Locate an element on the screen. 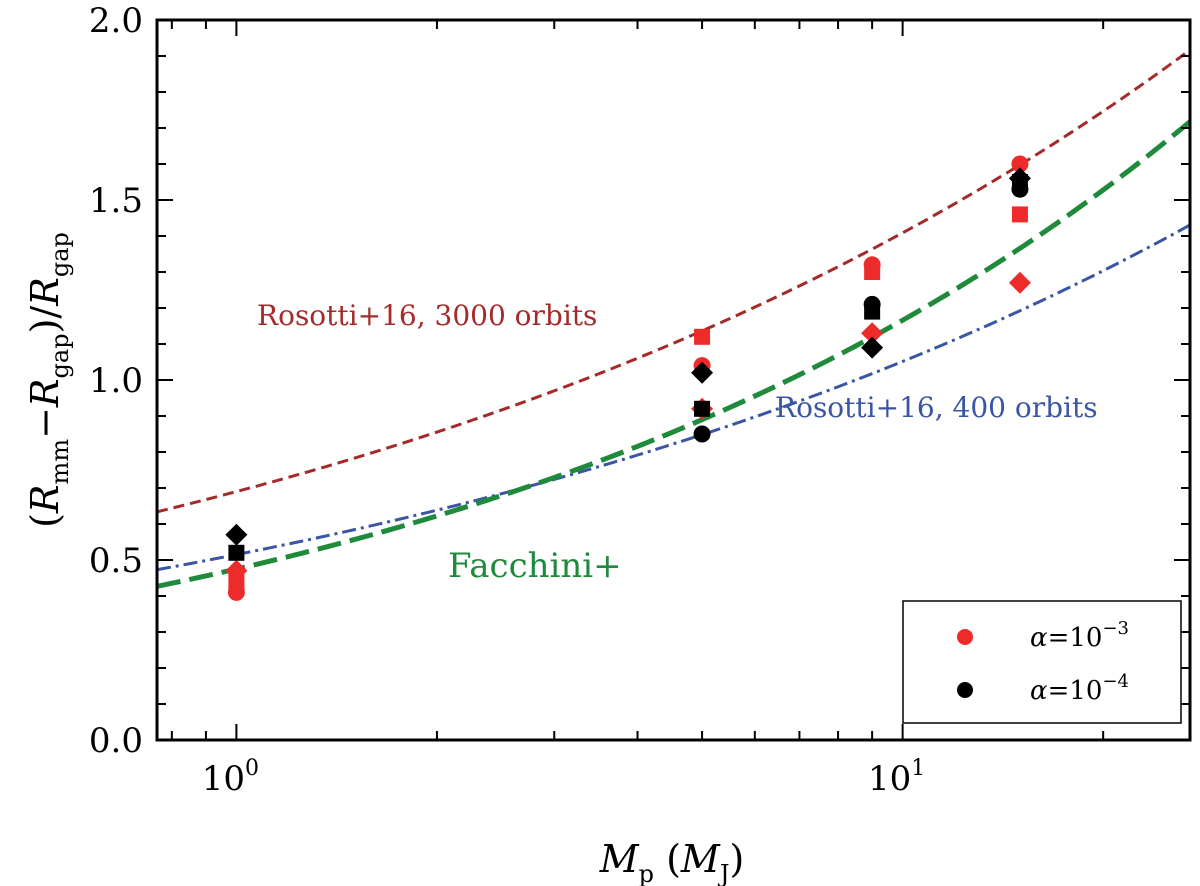  x-tick-labels: 10⁰ 10¹ is located at coordinates (563, 777).